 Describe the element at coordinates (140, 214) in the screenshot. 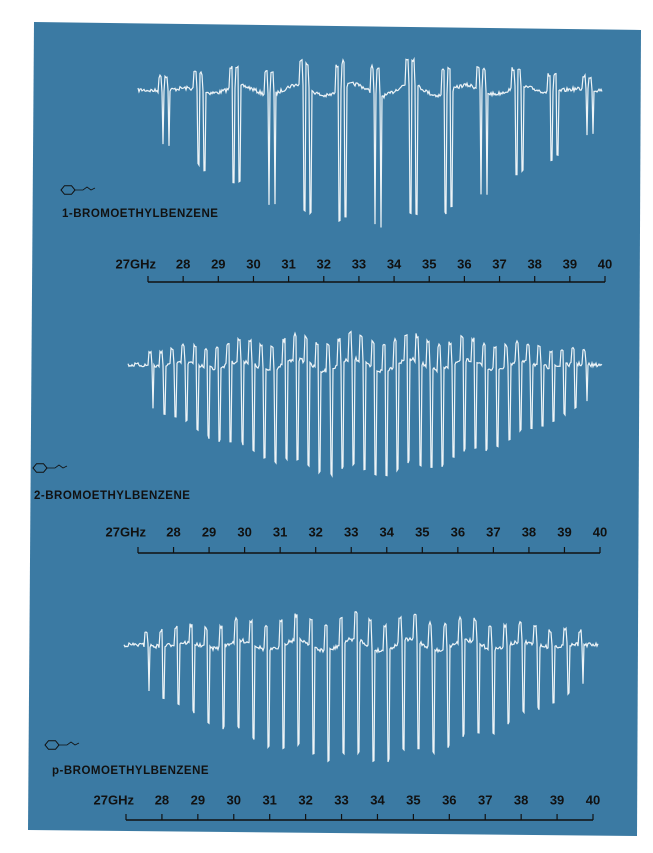

I see `compound-name: 1-BROMOETHYLBENZENE` at that location.